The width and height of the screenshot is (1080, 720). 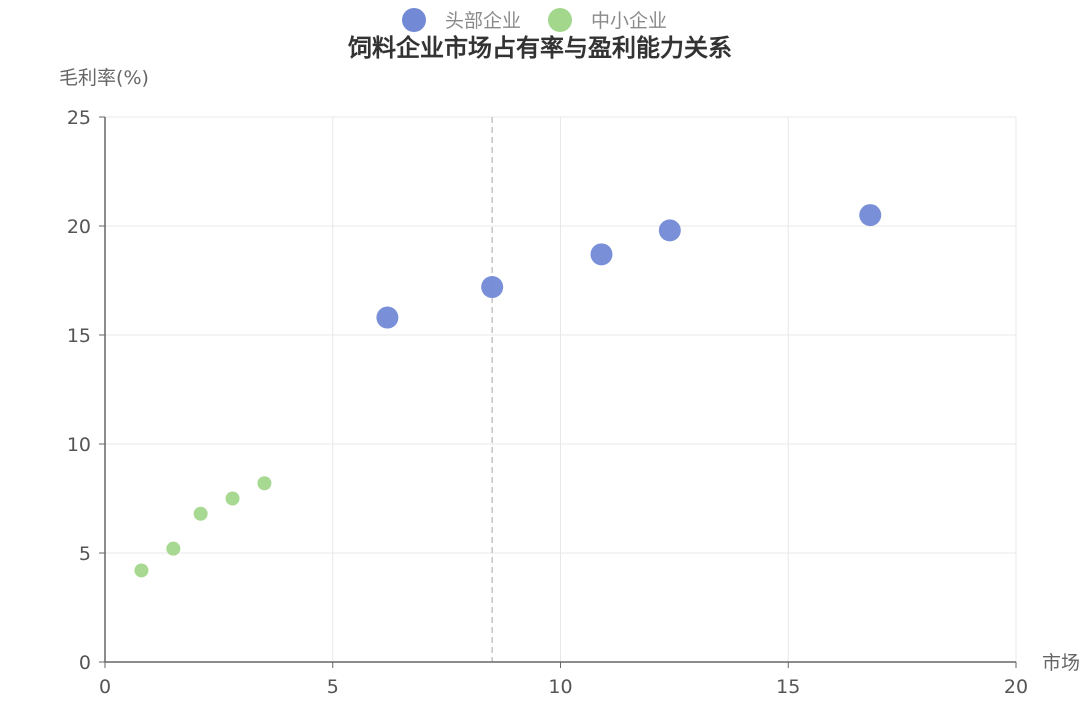 I want to click on legend-marker-head, so click(x=414, y=20).